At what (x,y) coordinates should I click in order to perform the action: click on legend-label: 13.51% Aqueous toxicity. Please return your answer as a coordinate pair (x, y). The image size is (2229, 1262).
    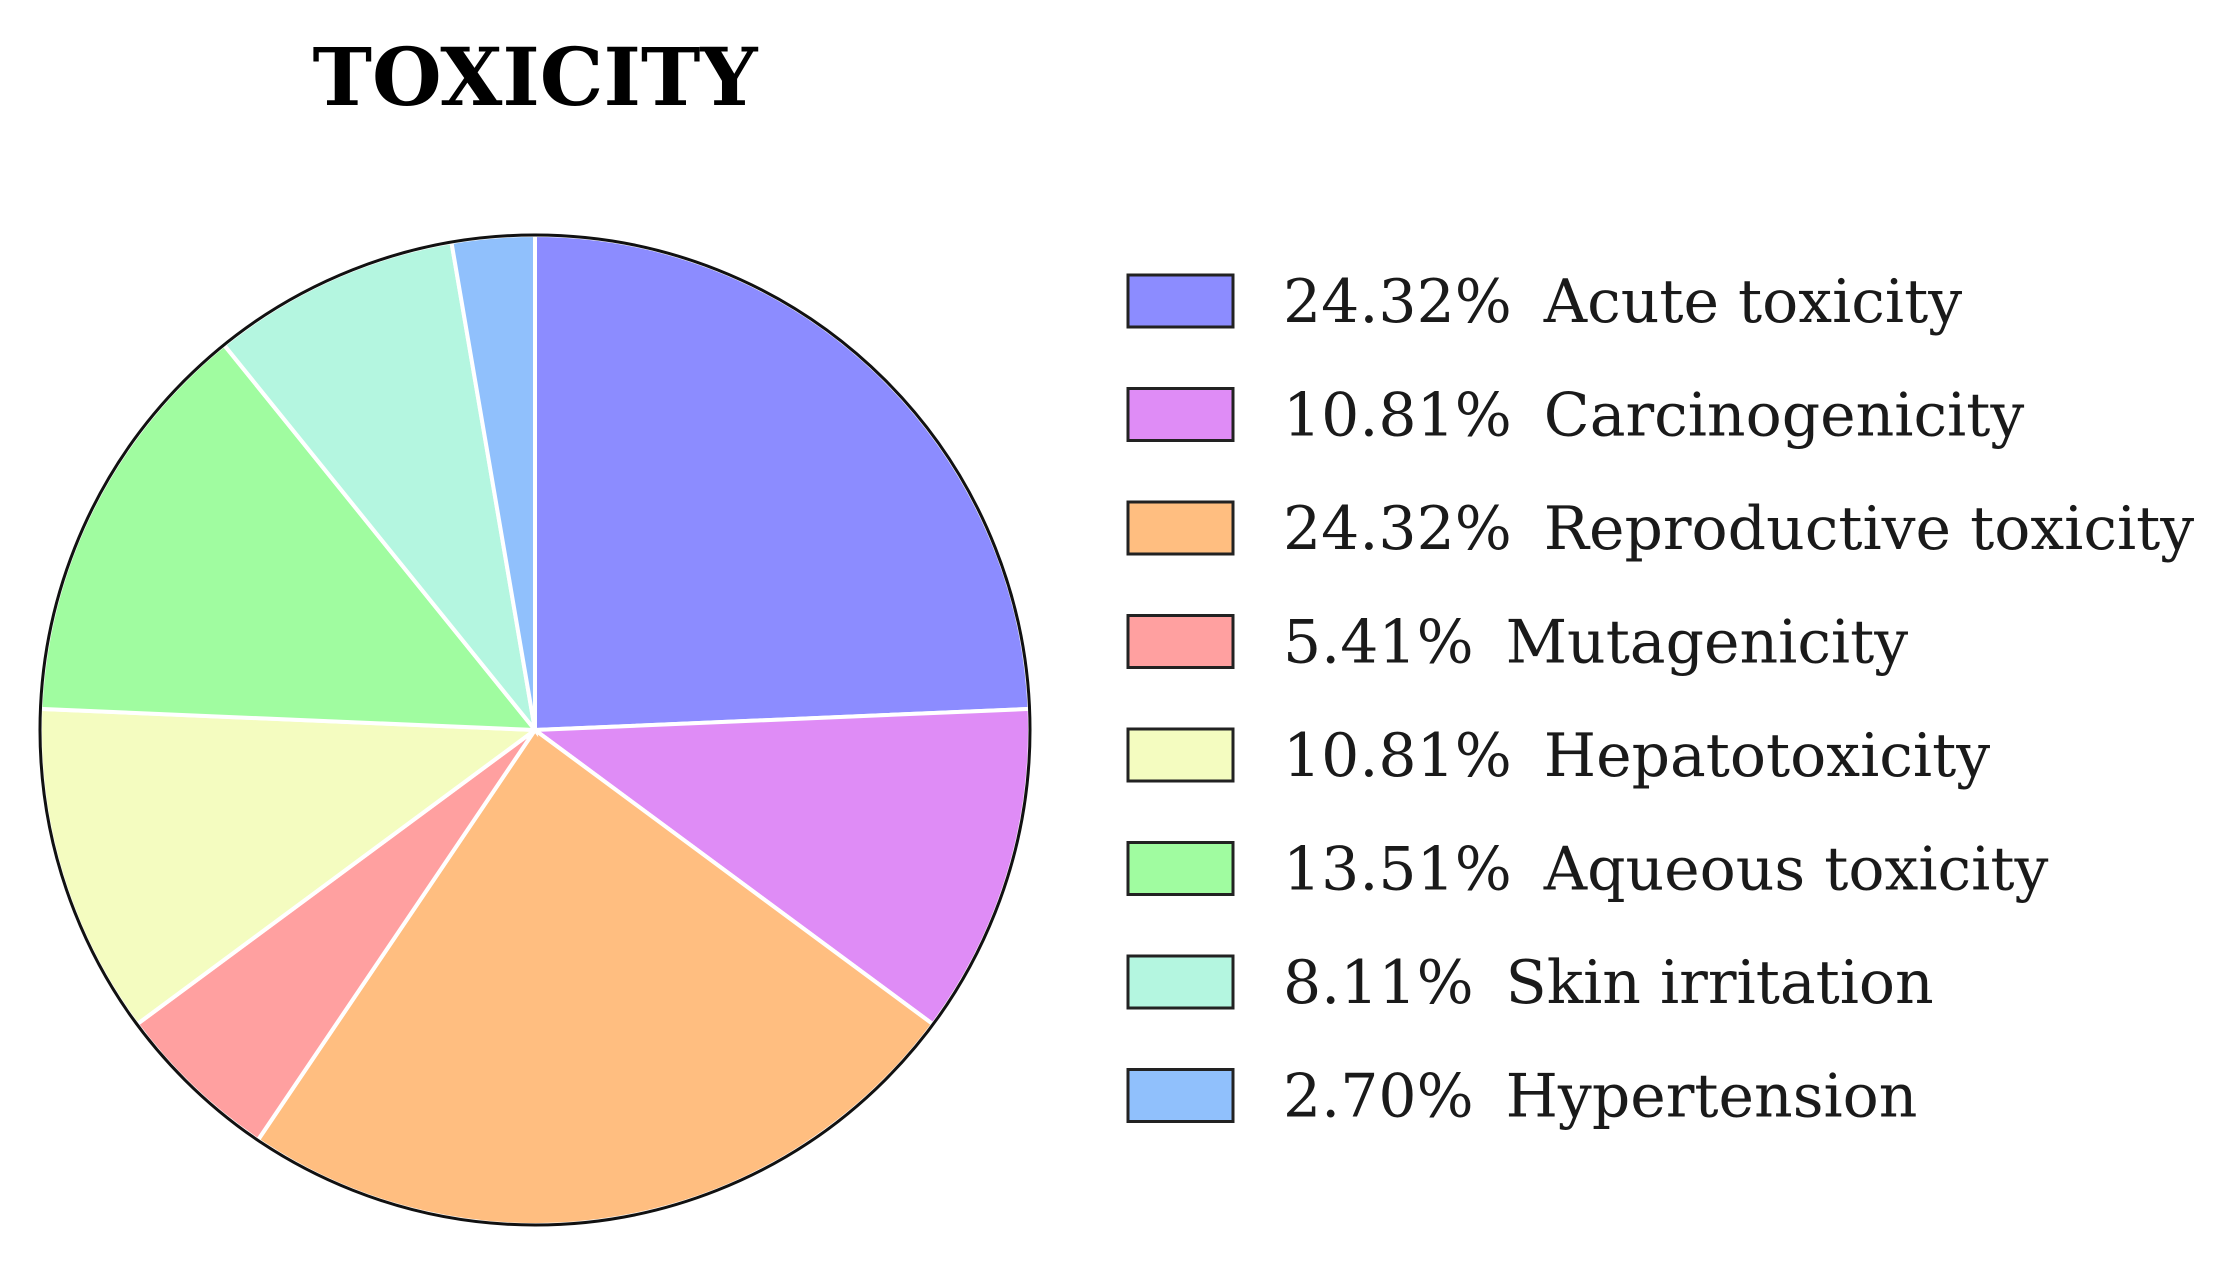
    Looking at the image, I should click on (1665, 870).